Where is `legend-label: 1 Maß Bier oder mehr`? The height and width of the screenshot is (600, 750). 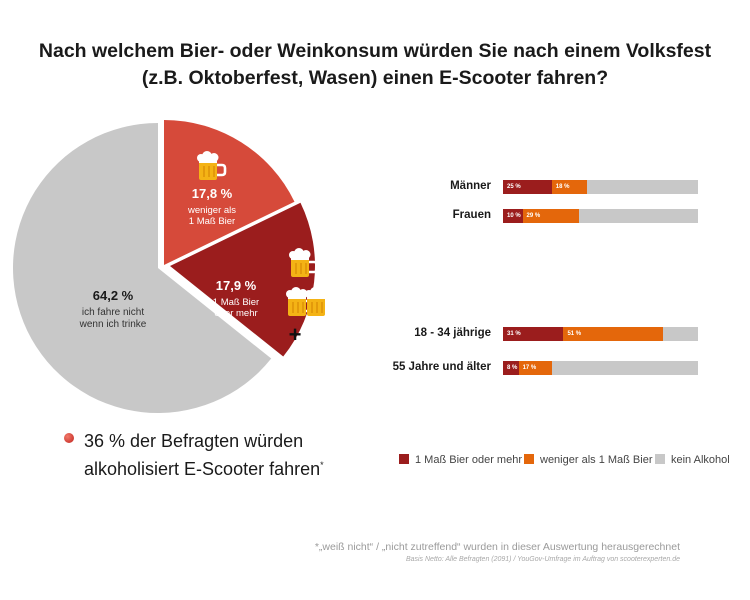 legend-label: 1 Maß Bier oder mehr is located at coordinates (468, 460).